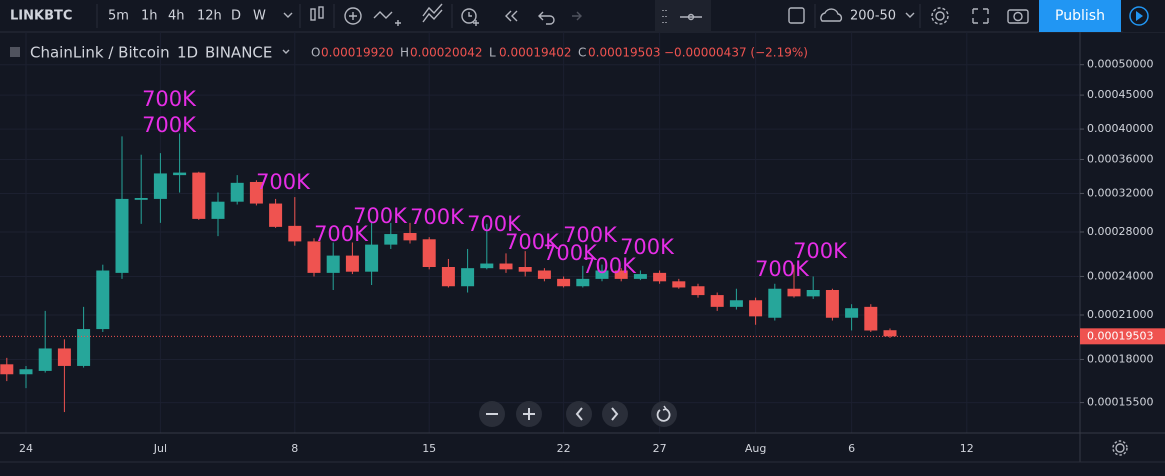 Image resolution: width=1165 pixels, height=476 pixels. Describe the element at coordinates (564, 448) in the screenshot. I see `x-tick-label: 22` at that location.